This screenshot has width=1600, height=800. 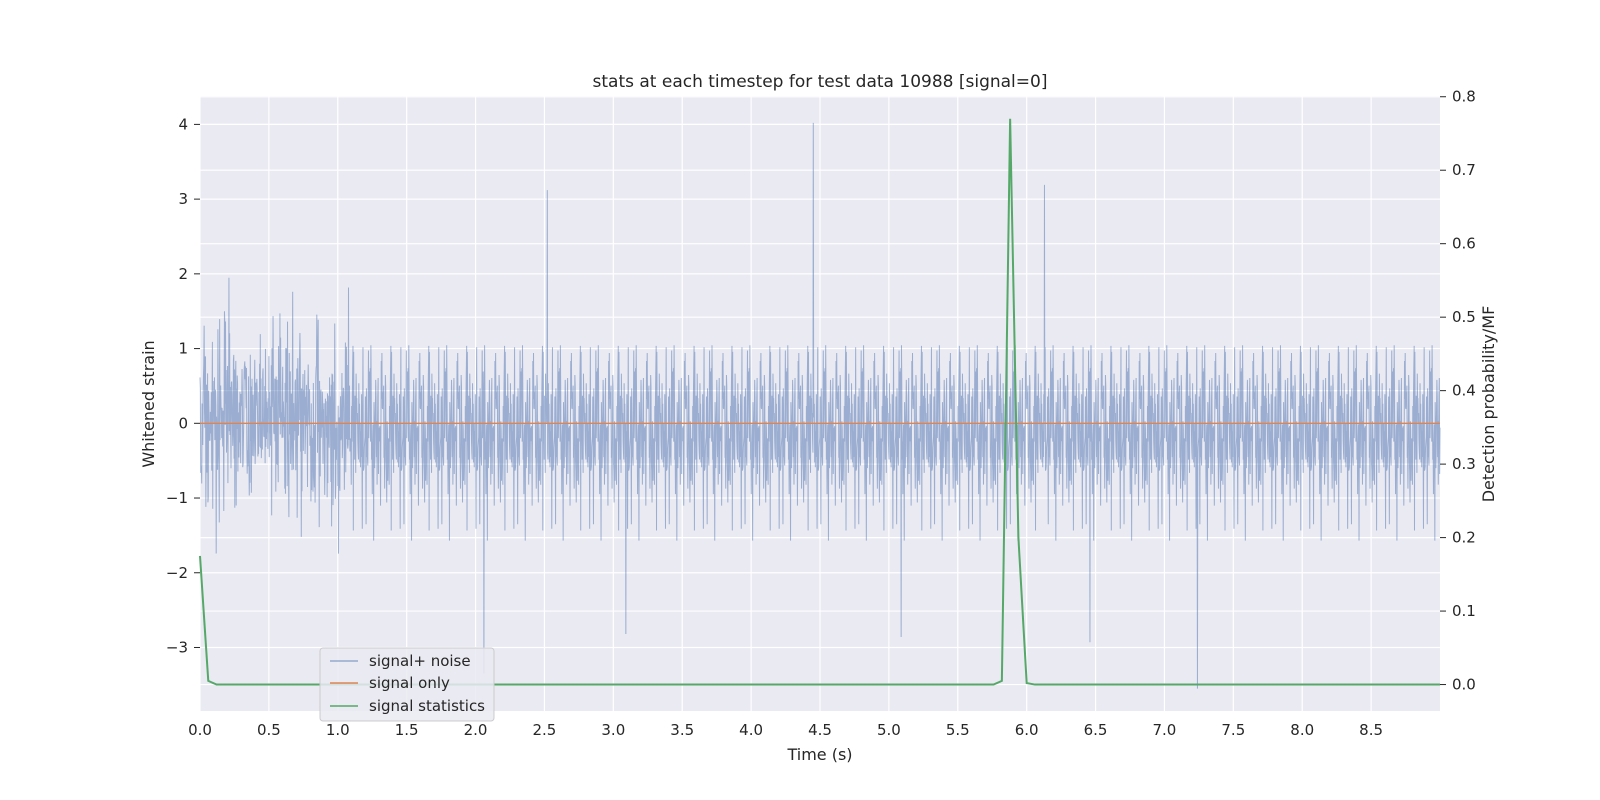 What do you see at coordinates (407, 730) in the screenshot?
I see `x-tick-label: 1.5` at bounding box center [407, 730].